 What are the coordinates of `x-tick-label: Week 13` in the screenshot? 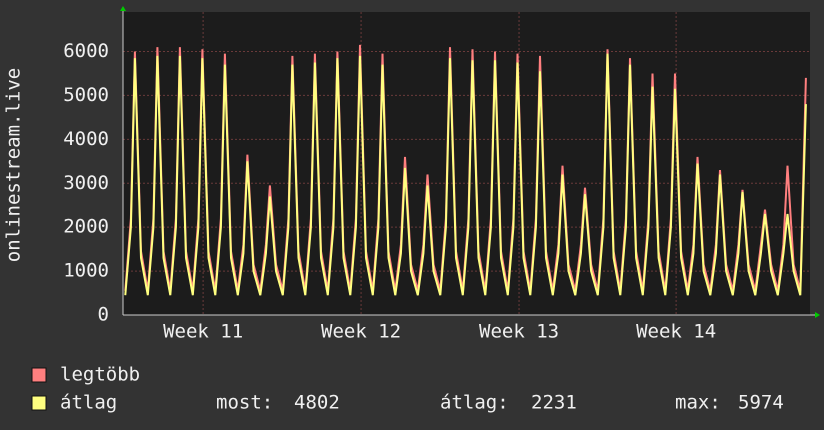 It's located at (519, 332).